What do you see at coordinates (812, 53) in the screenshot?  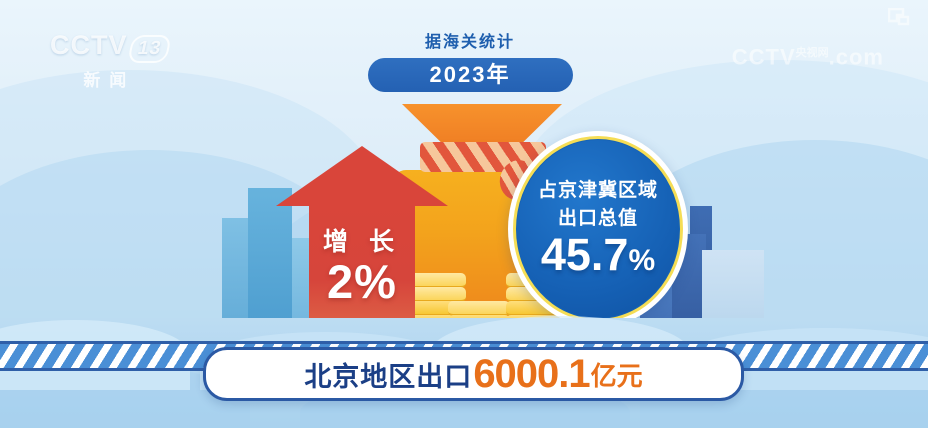 I see `watermark-cn: 央视网` at bounding box center [812, 53].